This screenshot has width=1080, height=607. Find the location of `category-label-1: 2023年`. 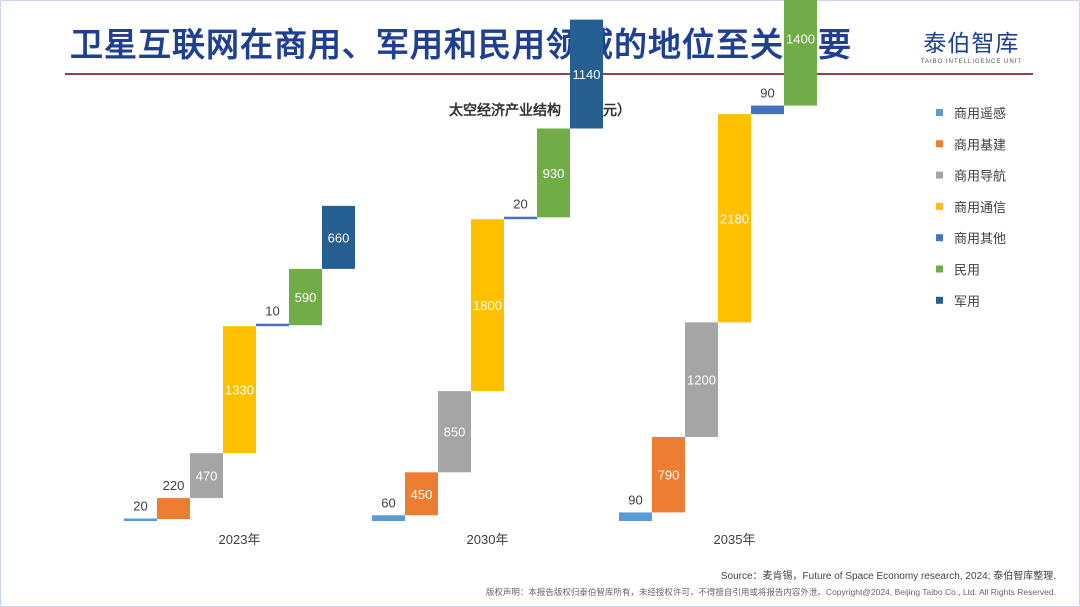

category-label-1: 2023年 is located at coordinates (240, 539).